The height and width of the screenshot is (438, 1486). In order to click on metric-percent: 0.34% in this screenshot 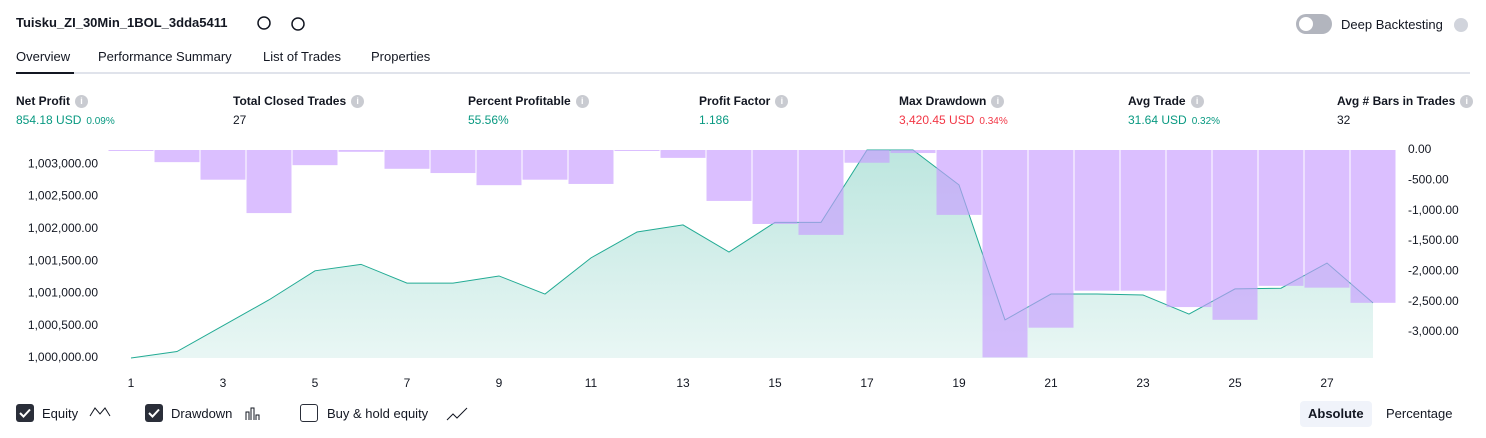, I will do `click(993, 121)`.